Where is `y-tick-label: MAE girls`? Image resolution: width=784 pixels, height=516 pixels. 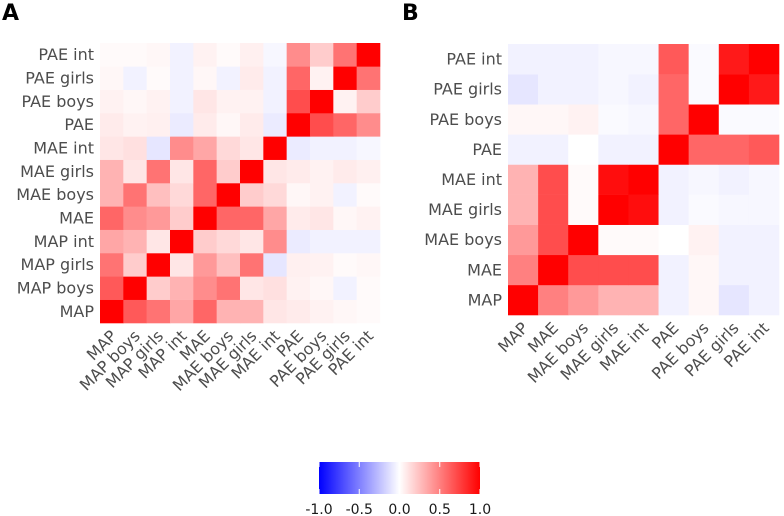
y-tick-label: MAE girls is located at coordinates (57, 171).